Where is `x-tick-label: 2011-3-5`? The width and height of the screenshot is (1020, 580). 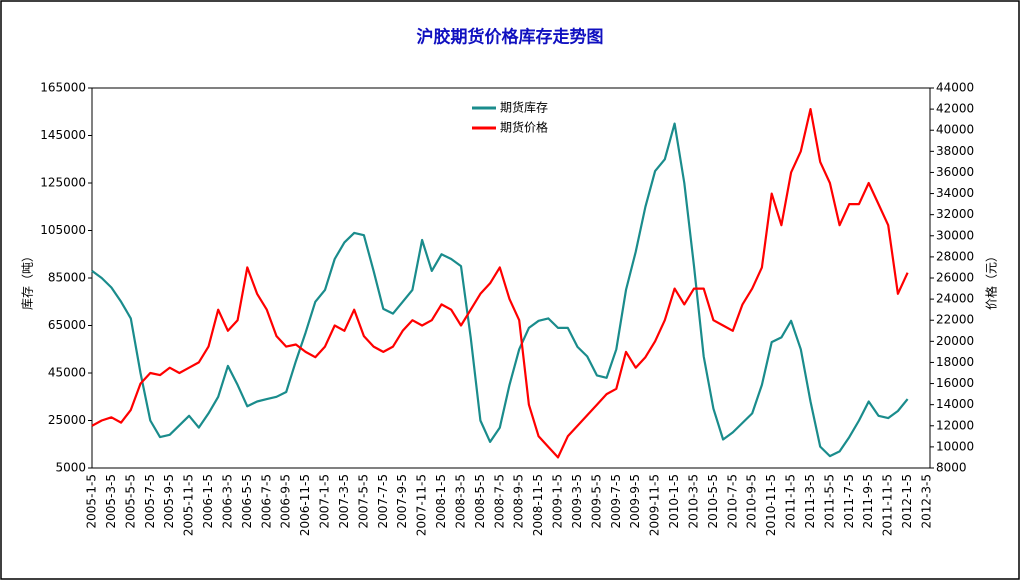
x-tick-label: 2011-3-5 is located at coordinates (810, 501).